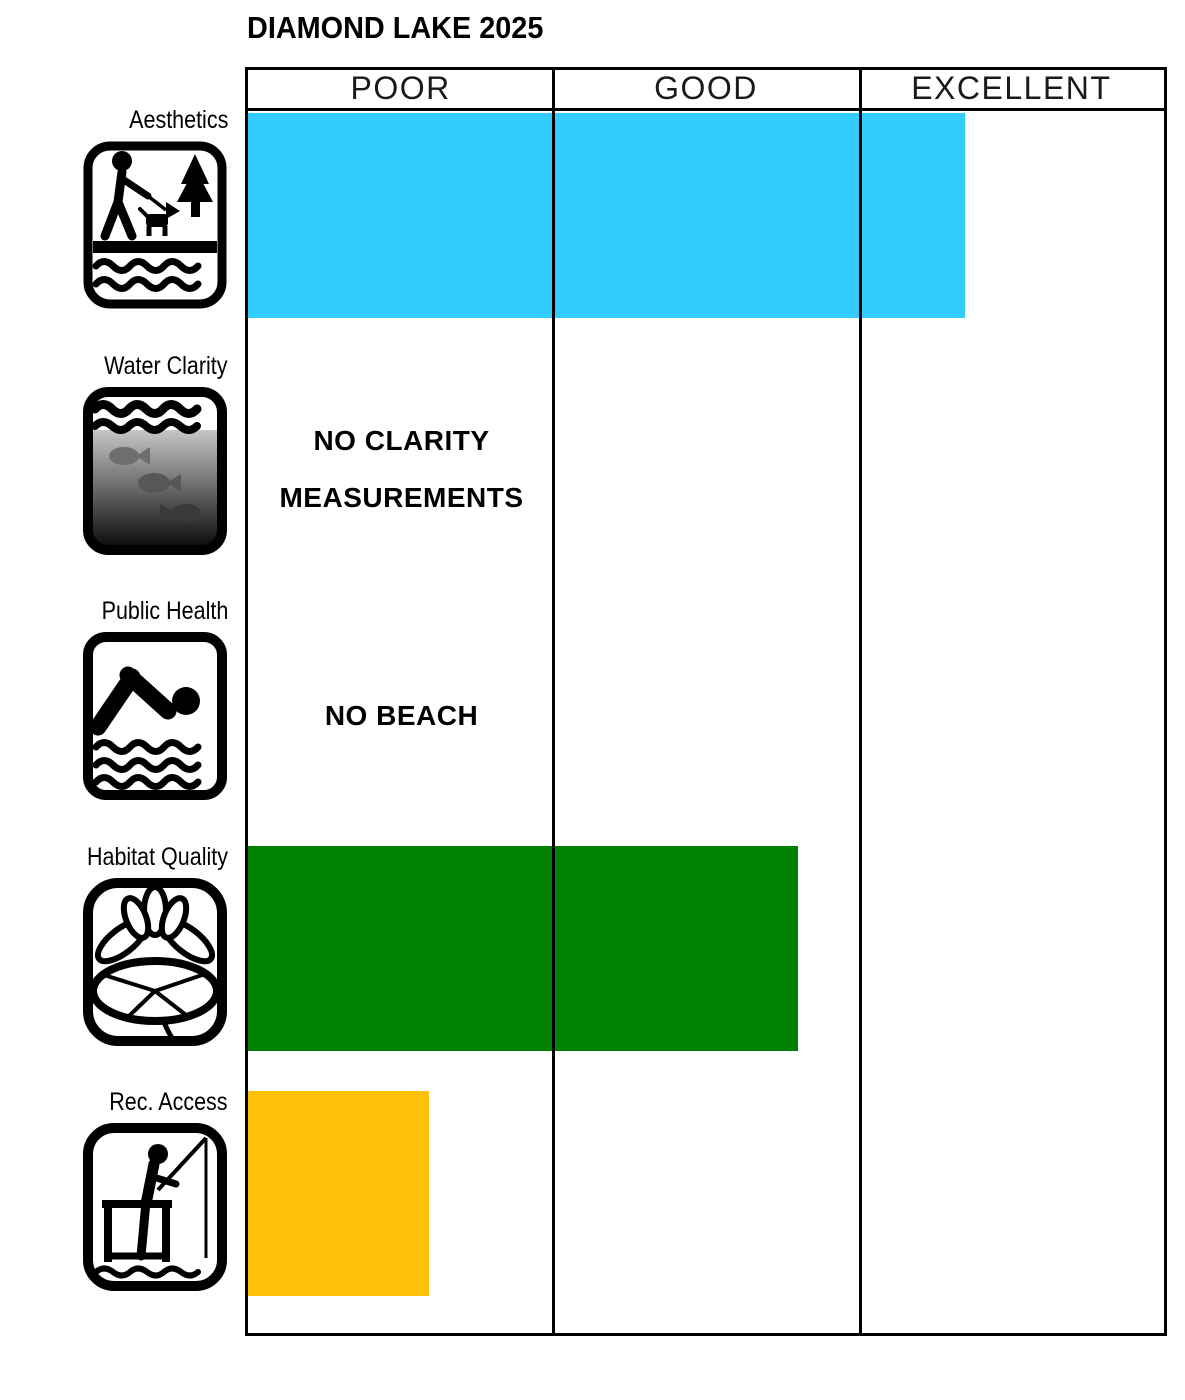  I want to click on rec-access-score-bar, so click(339, 1193).